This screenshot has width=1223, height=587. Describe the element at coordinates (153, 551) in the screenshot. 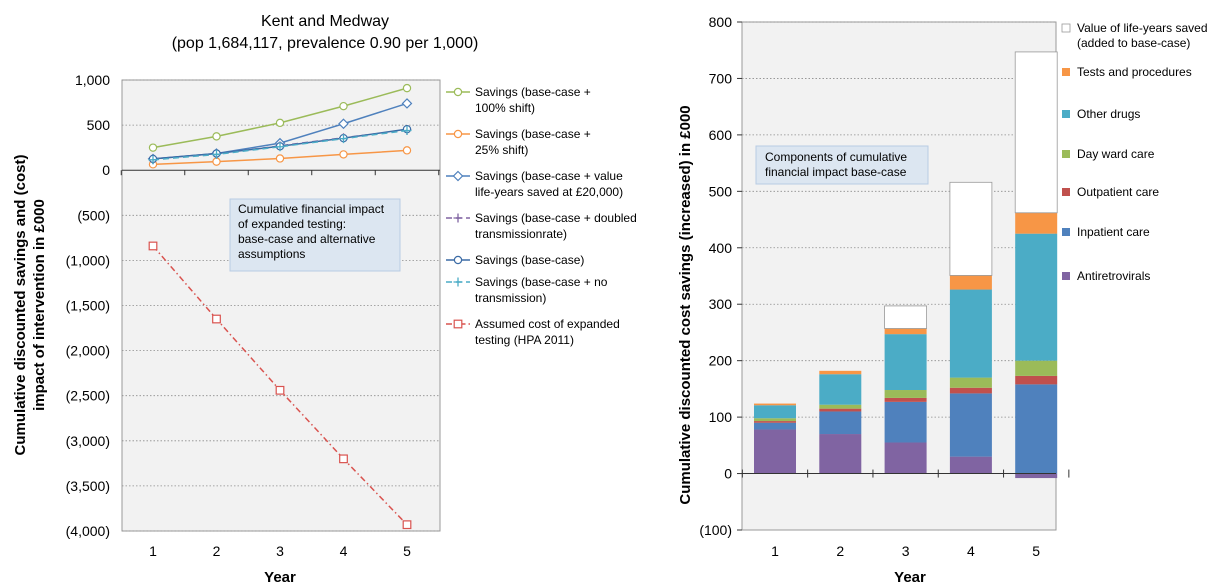

I see `left-x-tick-label: 1` at that location.